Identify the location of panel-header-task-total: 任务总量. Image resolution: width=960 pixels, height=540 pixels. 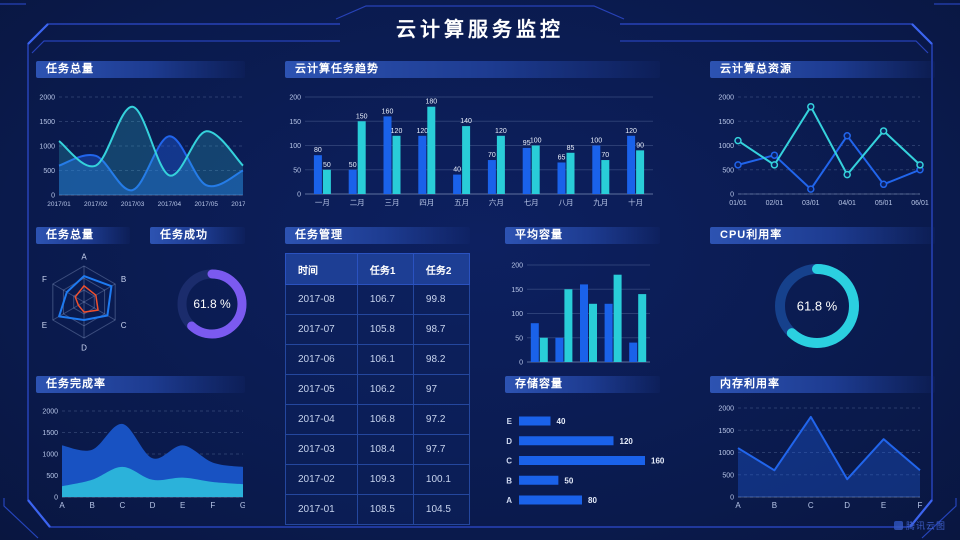
(140, 69).